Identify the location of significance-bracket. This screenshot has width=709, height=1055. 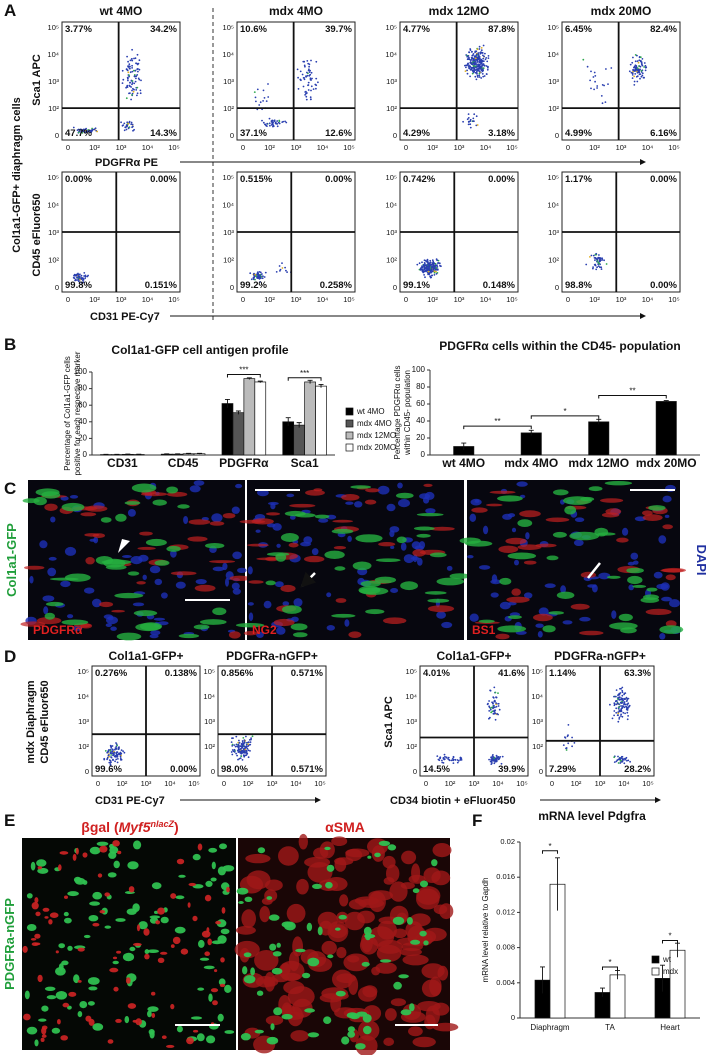
(550, 852).